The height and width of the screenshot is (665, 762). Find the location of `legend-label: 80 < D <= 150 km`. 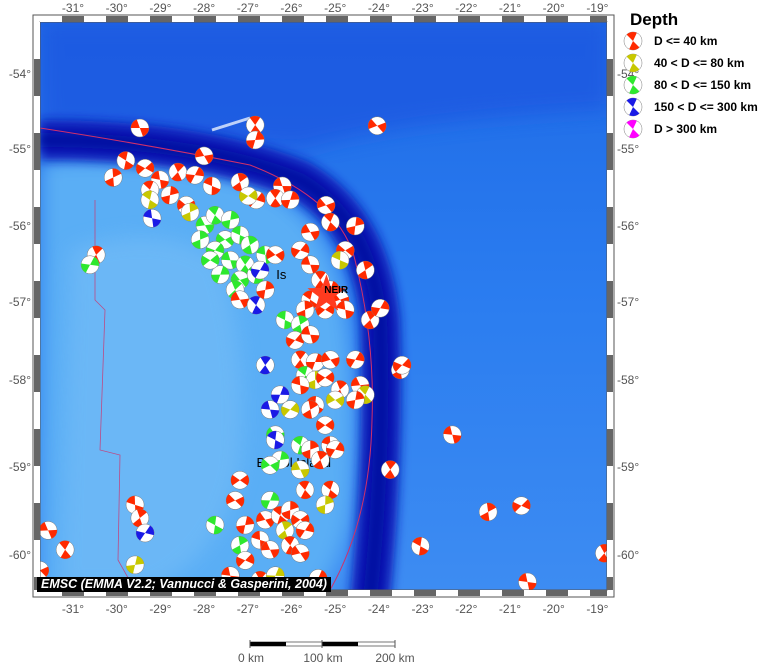

legend-label: 80 < D <= 150 km is located at coordinates (703, 85).